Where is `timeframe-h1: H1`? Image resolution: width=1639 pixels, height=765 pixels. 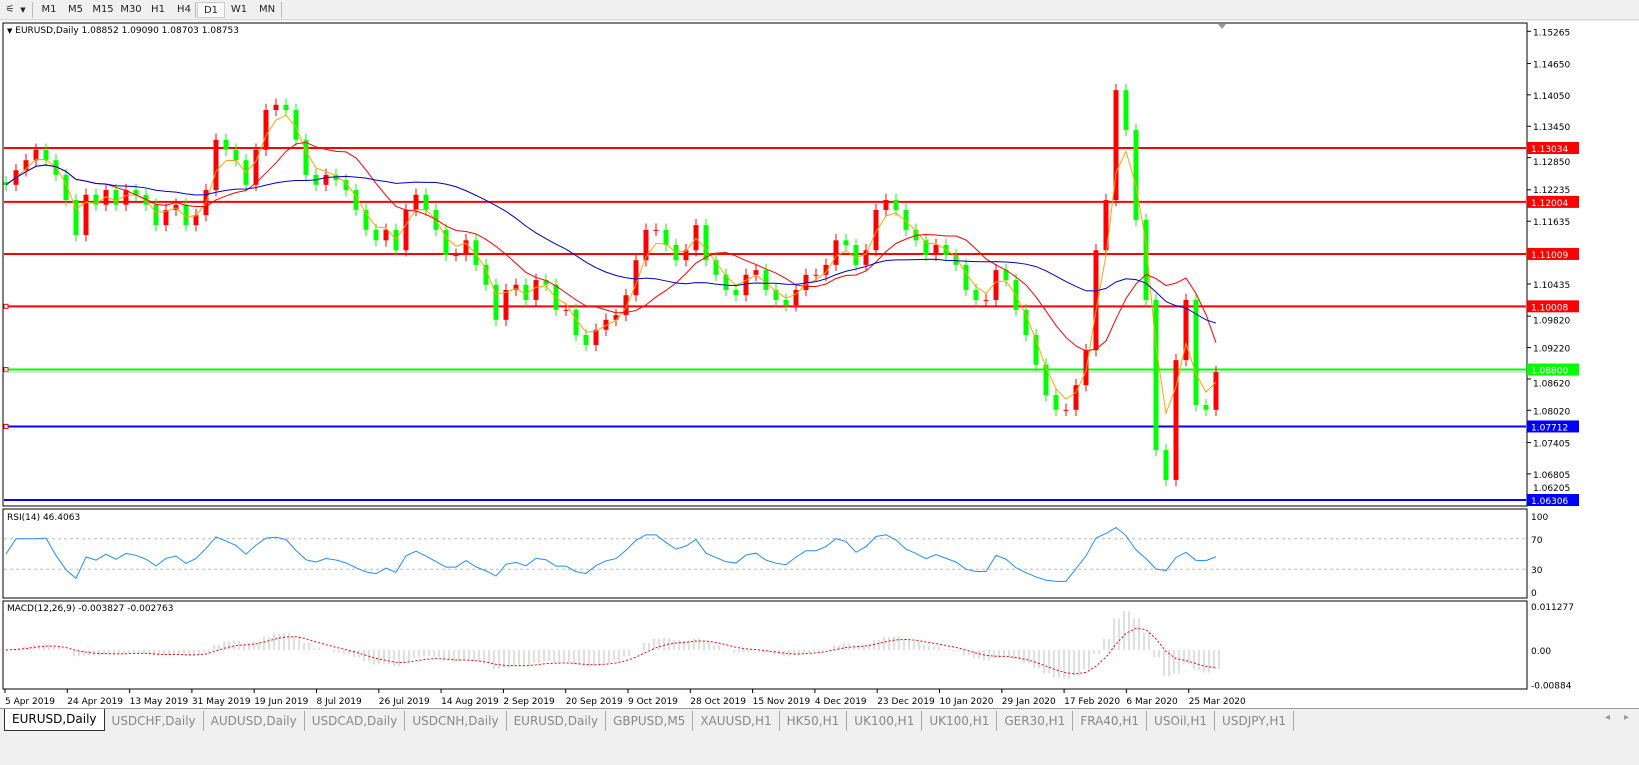 timeframe-h1: H1 is located at coordinates (158, 9).